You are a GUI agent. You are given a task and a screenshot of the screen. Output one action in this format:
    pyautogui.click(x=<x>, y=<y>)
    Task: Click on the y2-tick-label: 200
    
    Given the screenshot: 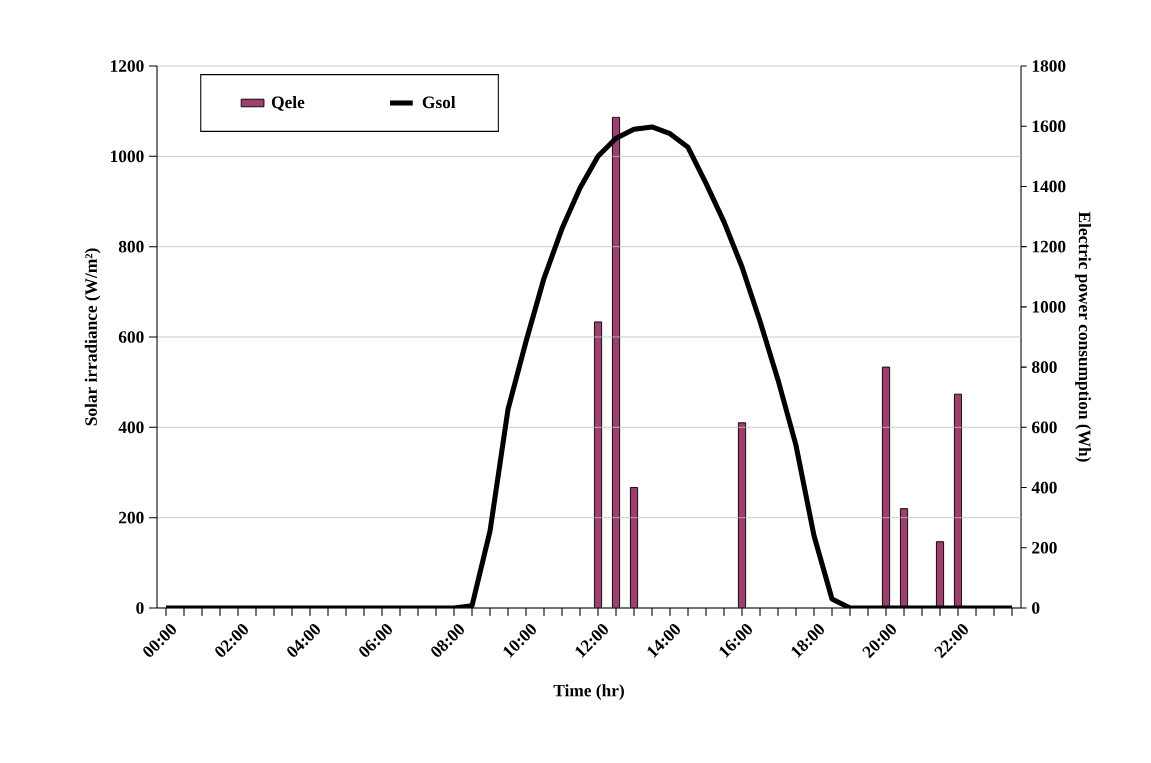 What is the action you would take?
    pyautogui.click(x=1044, y=547)
    